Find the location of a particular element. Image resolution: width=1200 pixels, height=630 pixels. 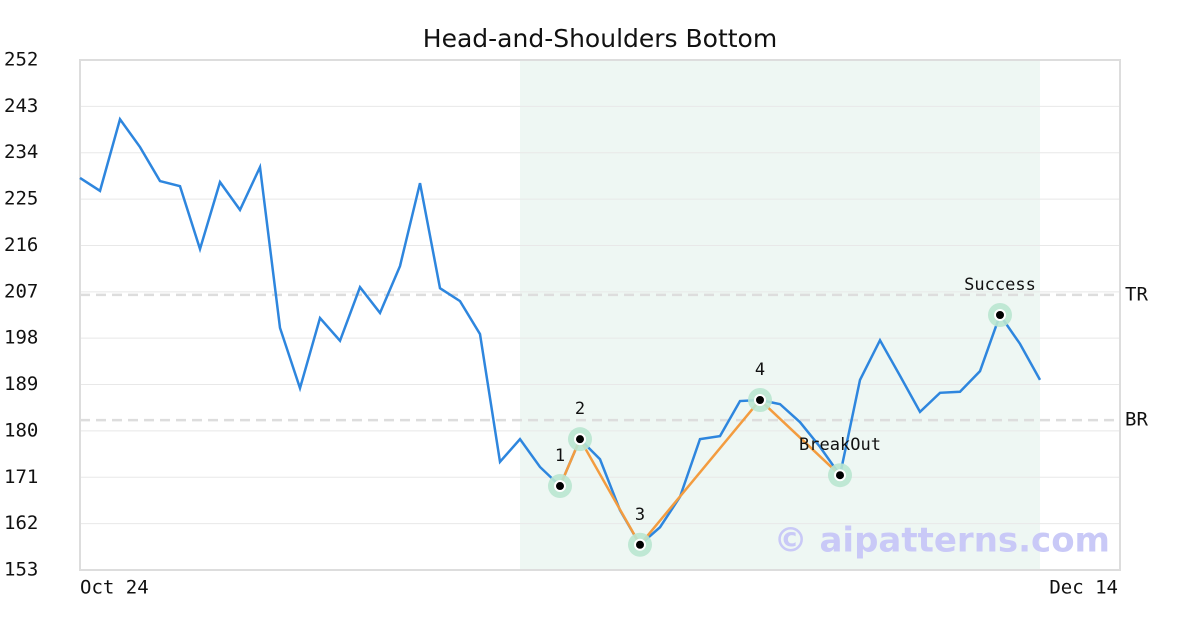

y-tick-label: 153 is located at coordinates (21, 570).